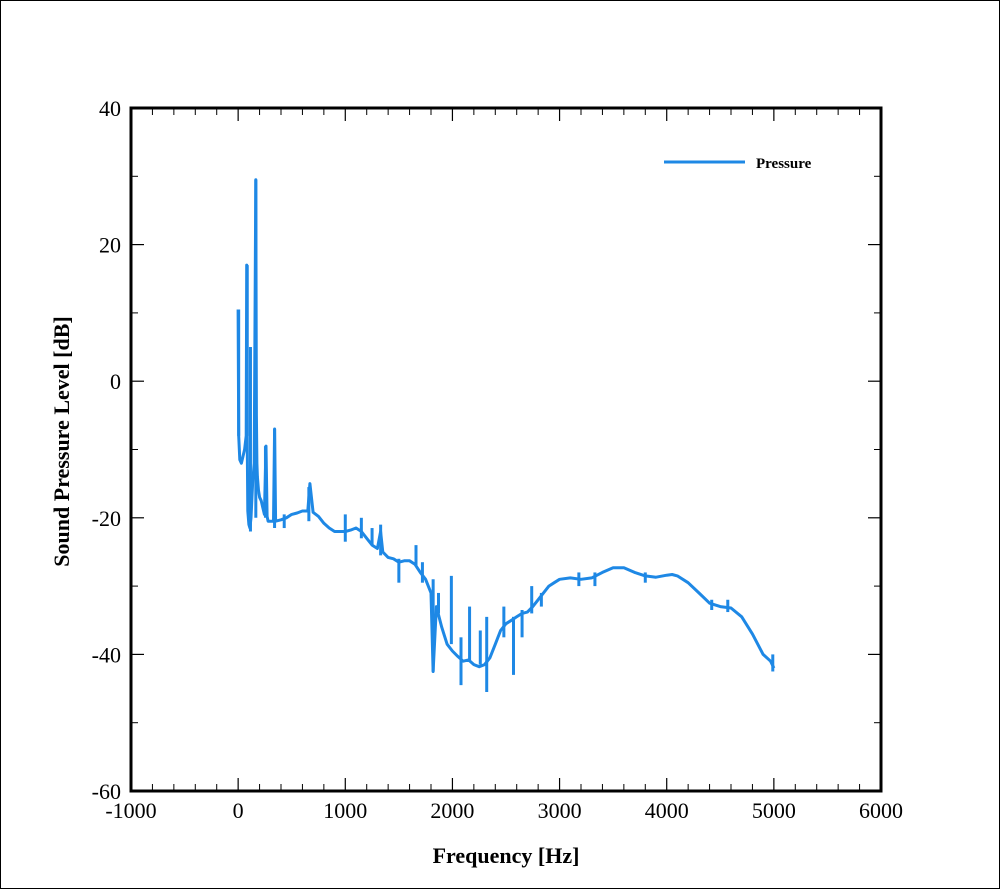 This screenshot has width=1000, height=889. I want to click on x-tick-label: 3000, so click(560, 810).